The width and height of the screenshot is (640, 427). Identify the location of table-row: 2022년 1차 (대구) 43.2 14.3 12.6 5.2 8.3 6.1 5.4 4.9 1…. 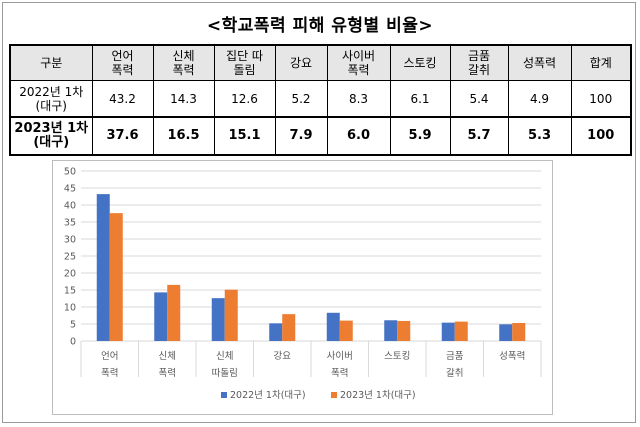
(320, 99).